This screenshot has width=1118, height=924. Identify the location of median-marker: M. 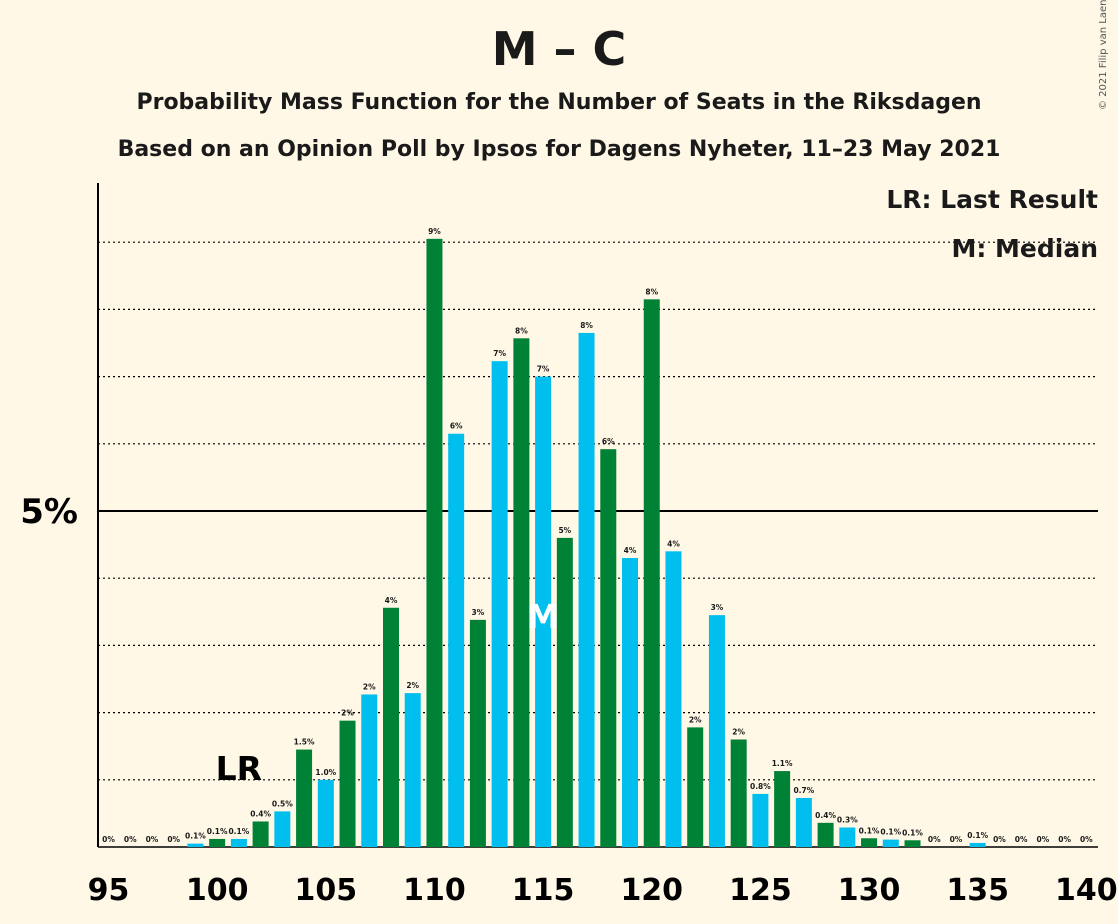
(543, 616).